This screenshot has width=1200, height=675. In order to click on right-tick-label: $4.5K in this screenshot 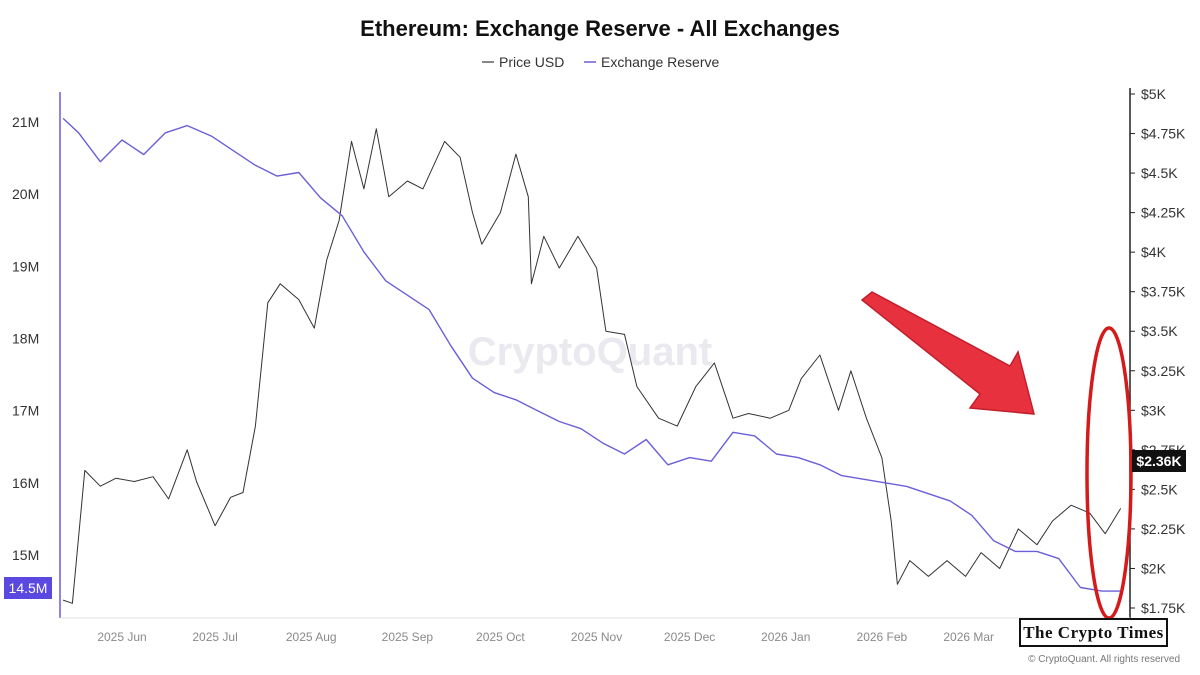, I will do `click(1159, 173)`.